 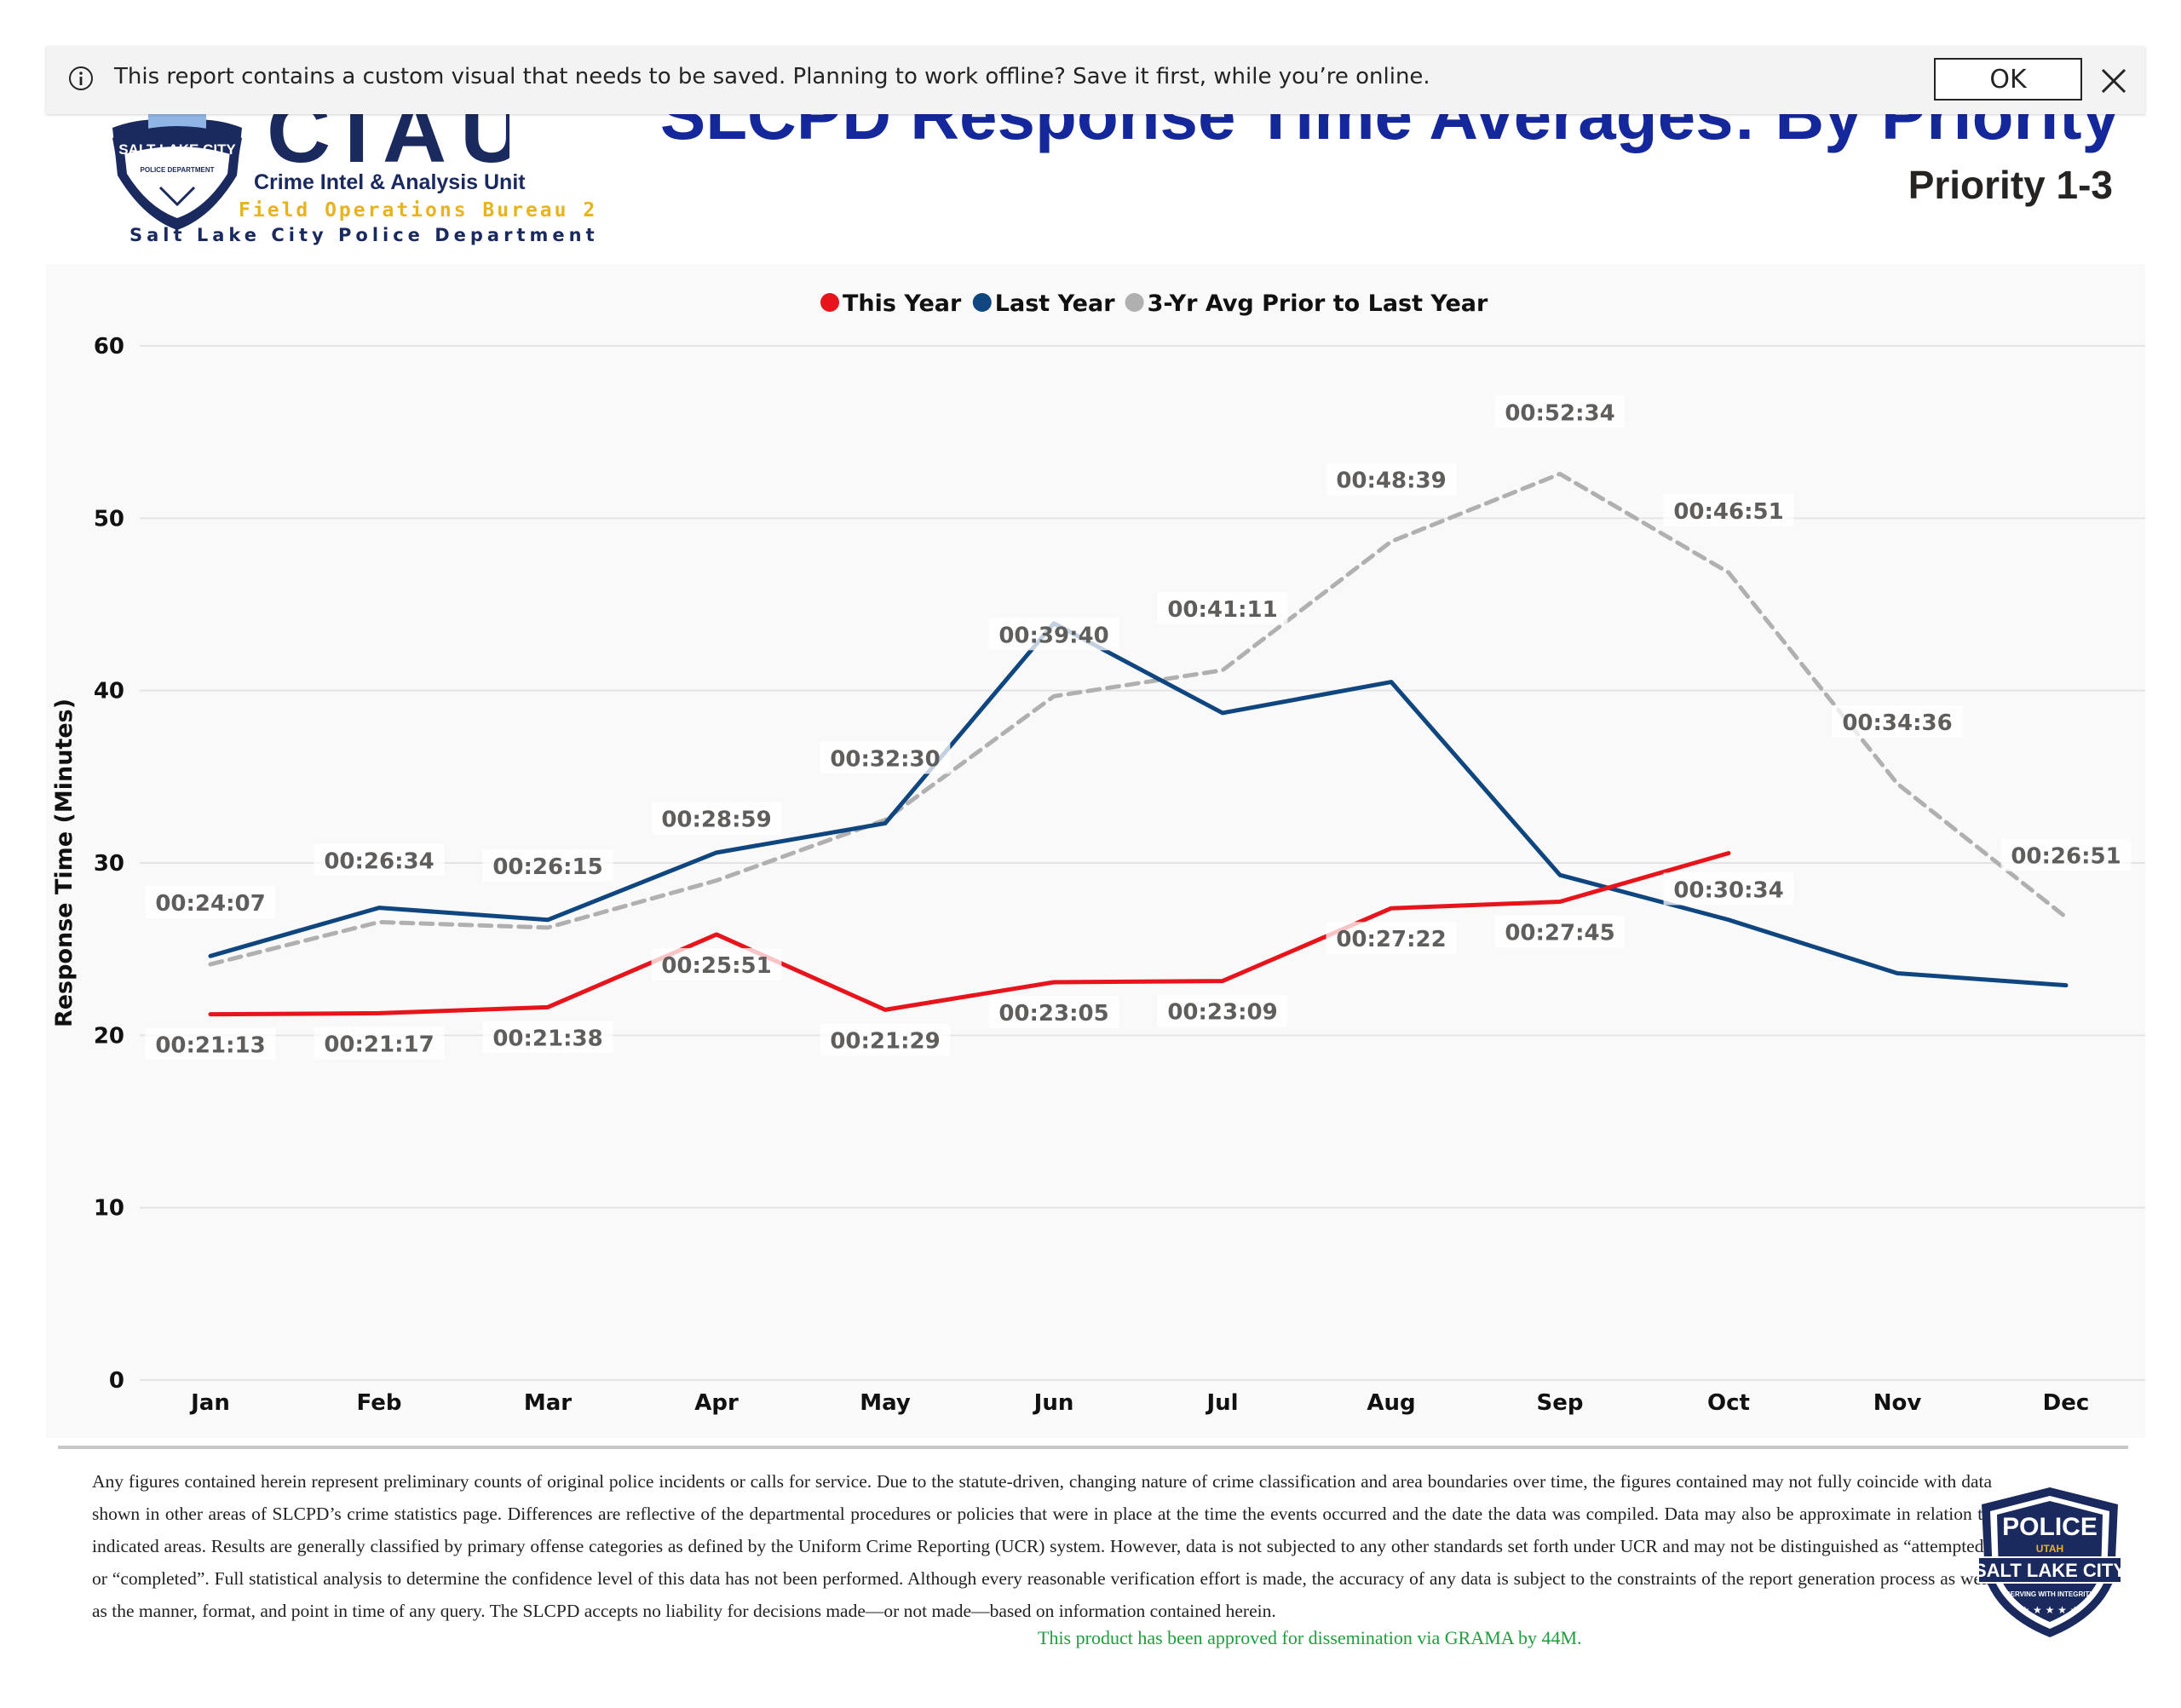 I want to click on legend-label: 3-Yr Avg Prior to Last Year, so click(x=1318, y=303).